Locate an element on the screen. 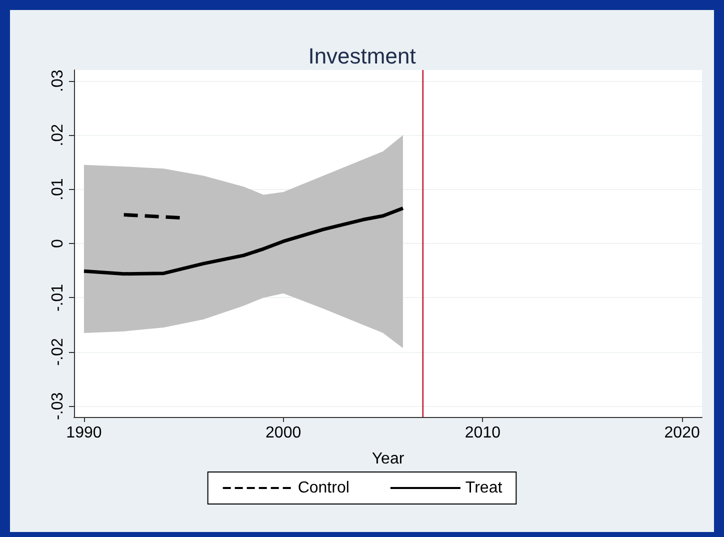 This screenshot has height=537, width=724. line-series is located at coordinates (243, 241).